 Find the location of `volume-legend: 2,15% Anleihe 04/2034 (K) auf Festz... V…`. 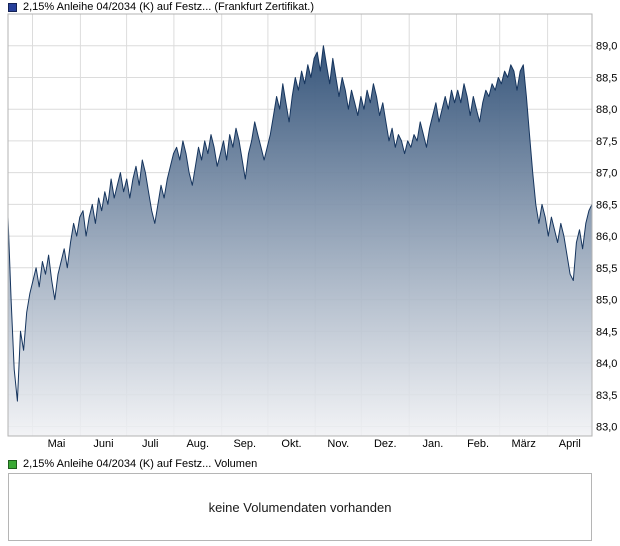

volume-legend: 2,15% Anleihe 04/2034 (K) auf Festz... V… is located at coordinates (132, 464).